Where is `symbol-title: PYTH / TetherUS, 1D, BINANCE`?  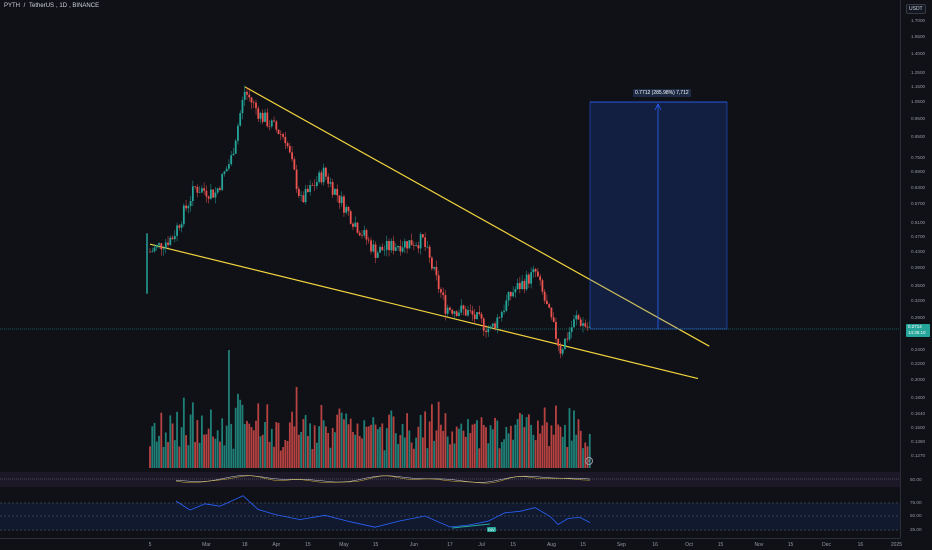 symbol-title: PYTH / TetherUS, 1D, BINANCE is located at coordinates (52, 6).